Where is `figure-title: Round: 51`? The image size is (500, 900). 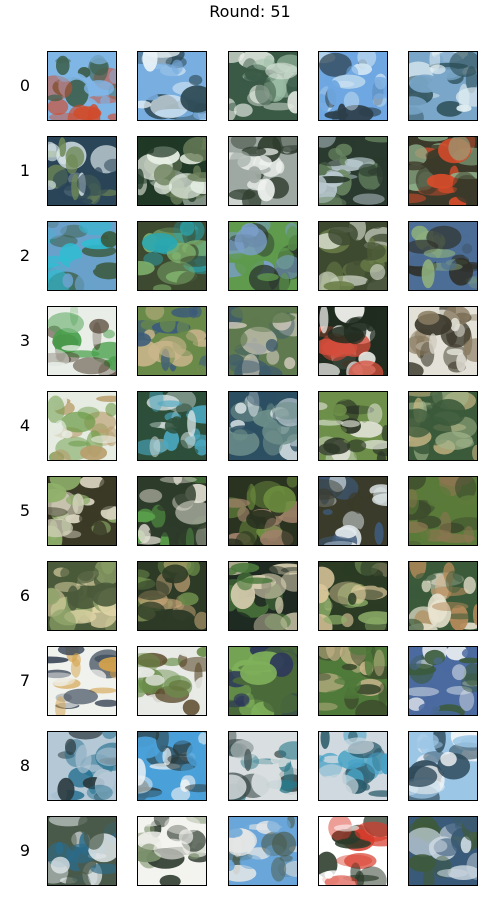 figure-title: Round: 51 is located at coordinates (250, 11).